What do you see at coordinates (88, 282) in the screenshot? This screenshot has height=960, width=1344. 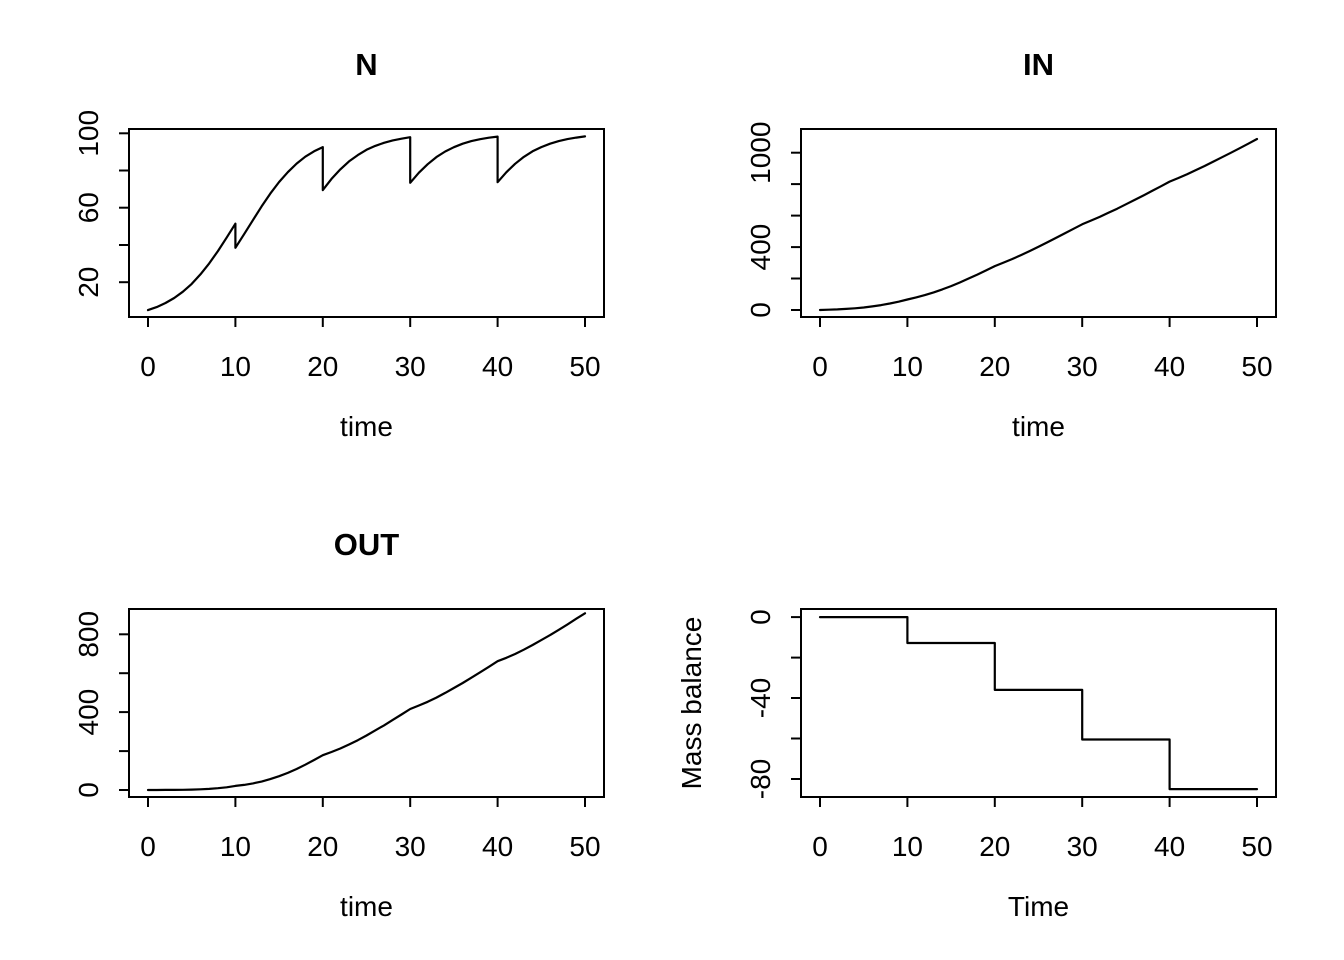 I see `y-tick-label: 20` at bounding box center [88, 282].